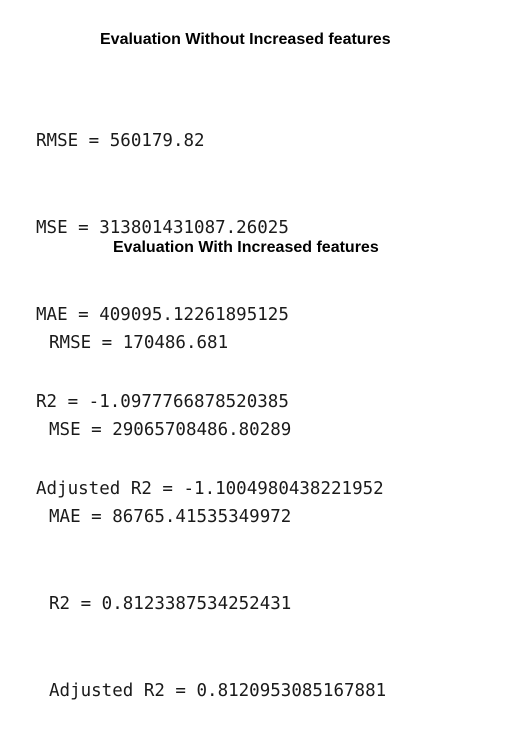 Image resolution: width=520 pixels, height=735 pixels. Describe the element at coordinates (170, 604) in the screenshot. I see `metric-r2: R2 = 0.8123387534252431` at that location.